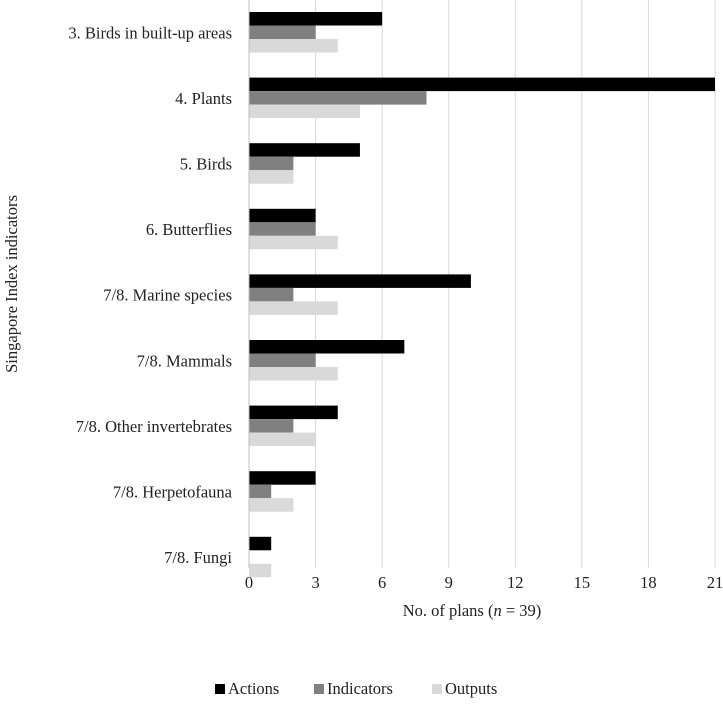 The height and width of the screenshot is (707, 723). I want to click on category-label: 3. Birds in built-up areas, so click(150, 32).